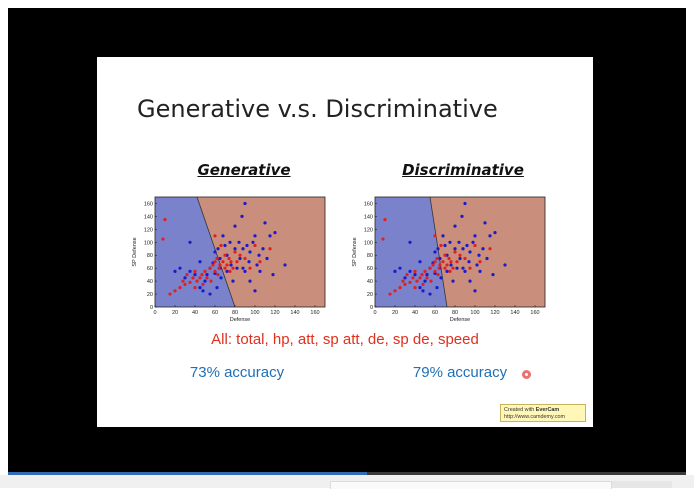  Describe the element at coordinates (314, 313) in the screenshot. I see `x-tick-label: 160` at that location.